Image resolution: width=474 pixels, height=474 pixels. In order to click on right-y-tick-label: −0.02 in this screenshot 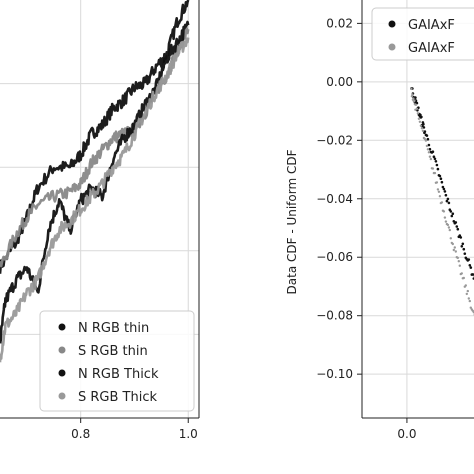, I will do `click(334, 140)`.